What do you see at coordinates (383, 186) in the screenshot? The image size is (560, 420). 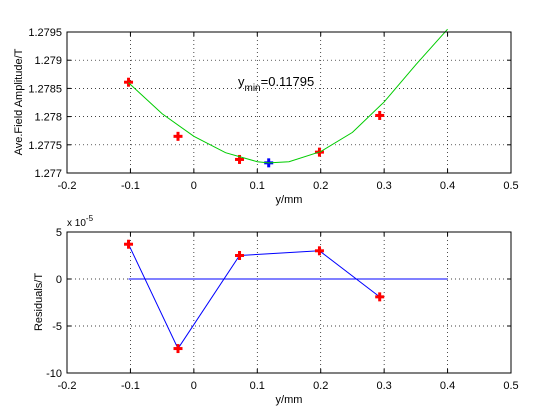 I see `top-x-tick-label: 0.3` at bounding box center [383, 186].